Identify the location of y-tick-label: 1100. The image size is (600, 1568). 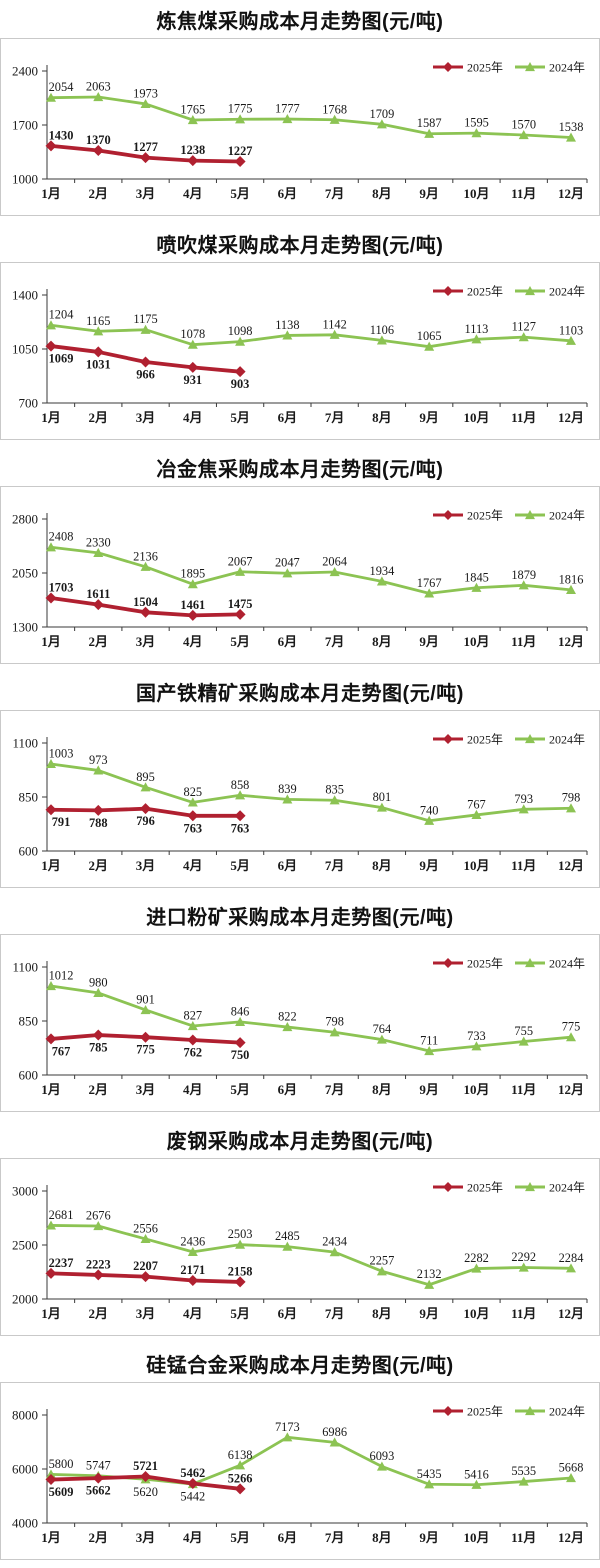
(25, 743).